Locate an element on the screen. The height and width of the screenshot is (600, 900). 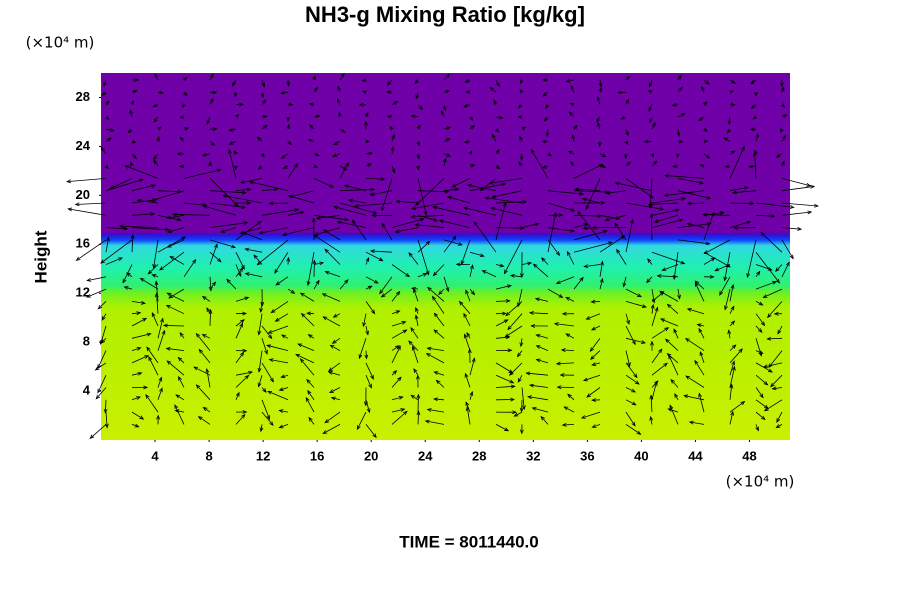
x-tick-label: 24 is located at coordinates (425, 455).